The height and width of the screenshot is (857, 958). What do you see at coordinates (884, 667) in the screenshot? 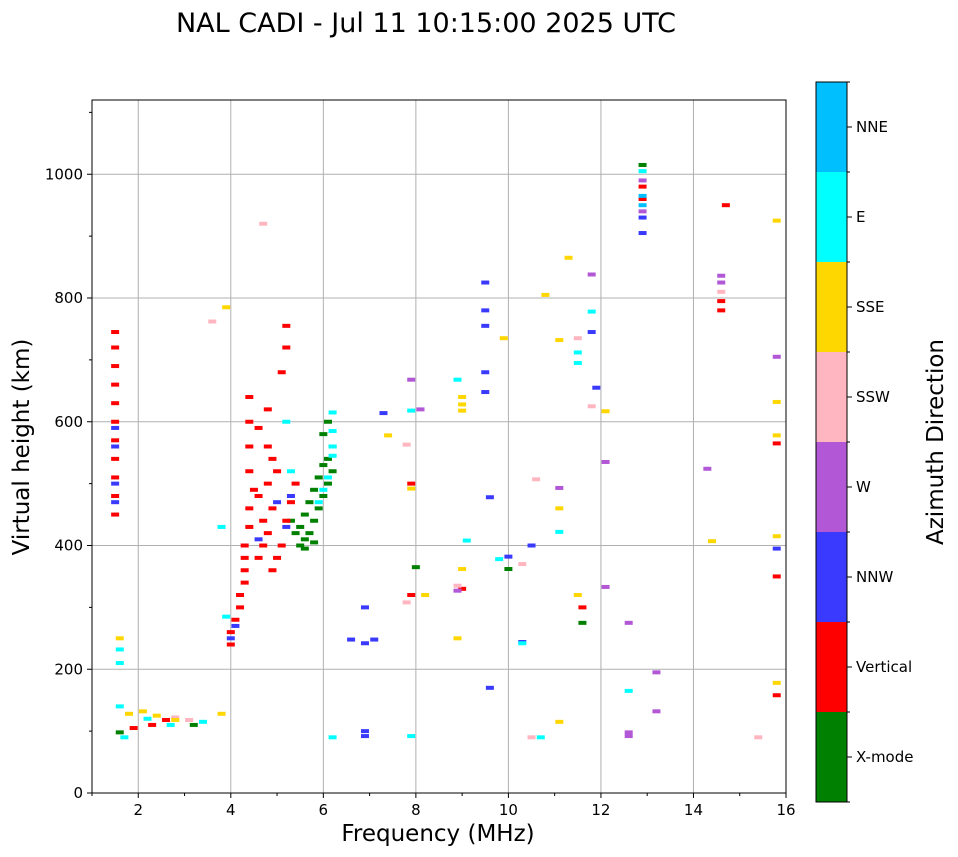
I see `colorbar-tick-label: Vertical` at bounding box center [884, 667].